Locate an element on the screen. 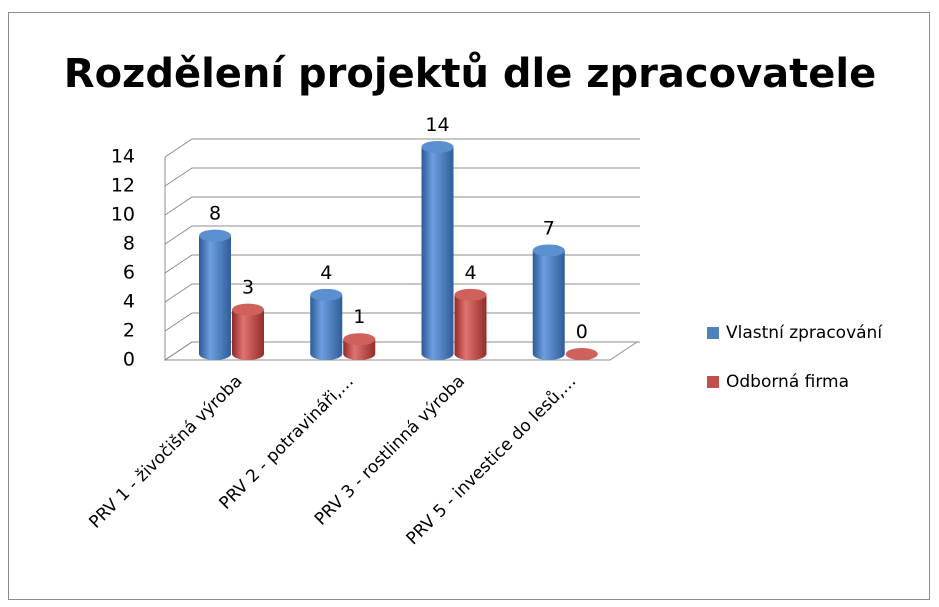 This screenshot has width=939, height=607. y-tick-label: 8 is located at coordinates (129, 244).